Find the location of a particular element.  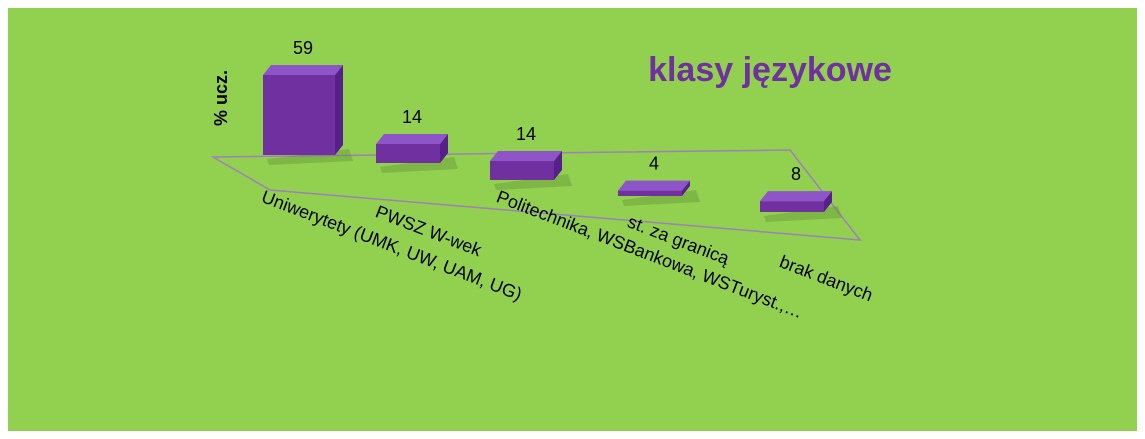

y-axis-label: % ucz. is located at coordinates (221, 98).